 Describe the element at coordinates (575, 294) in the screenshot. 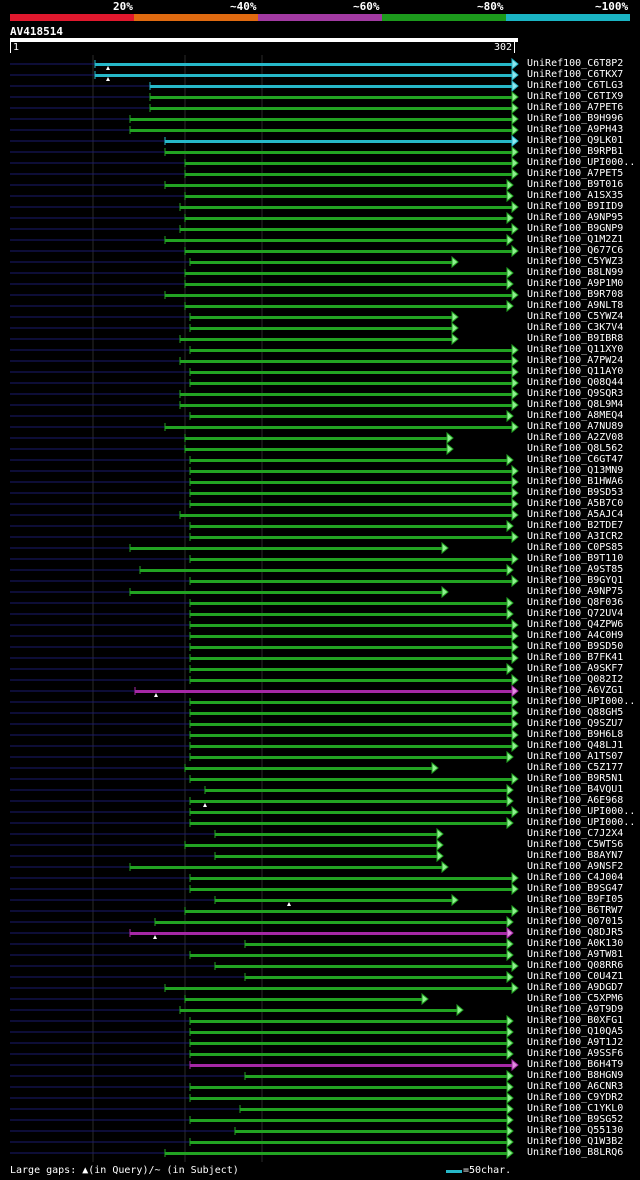

I see `hit-label: UniRef100_B9R708` at that location.